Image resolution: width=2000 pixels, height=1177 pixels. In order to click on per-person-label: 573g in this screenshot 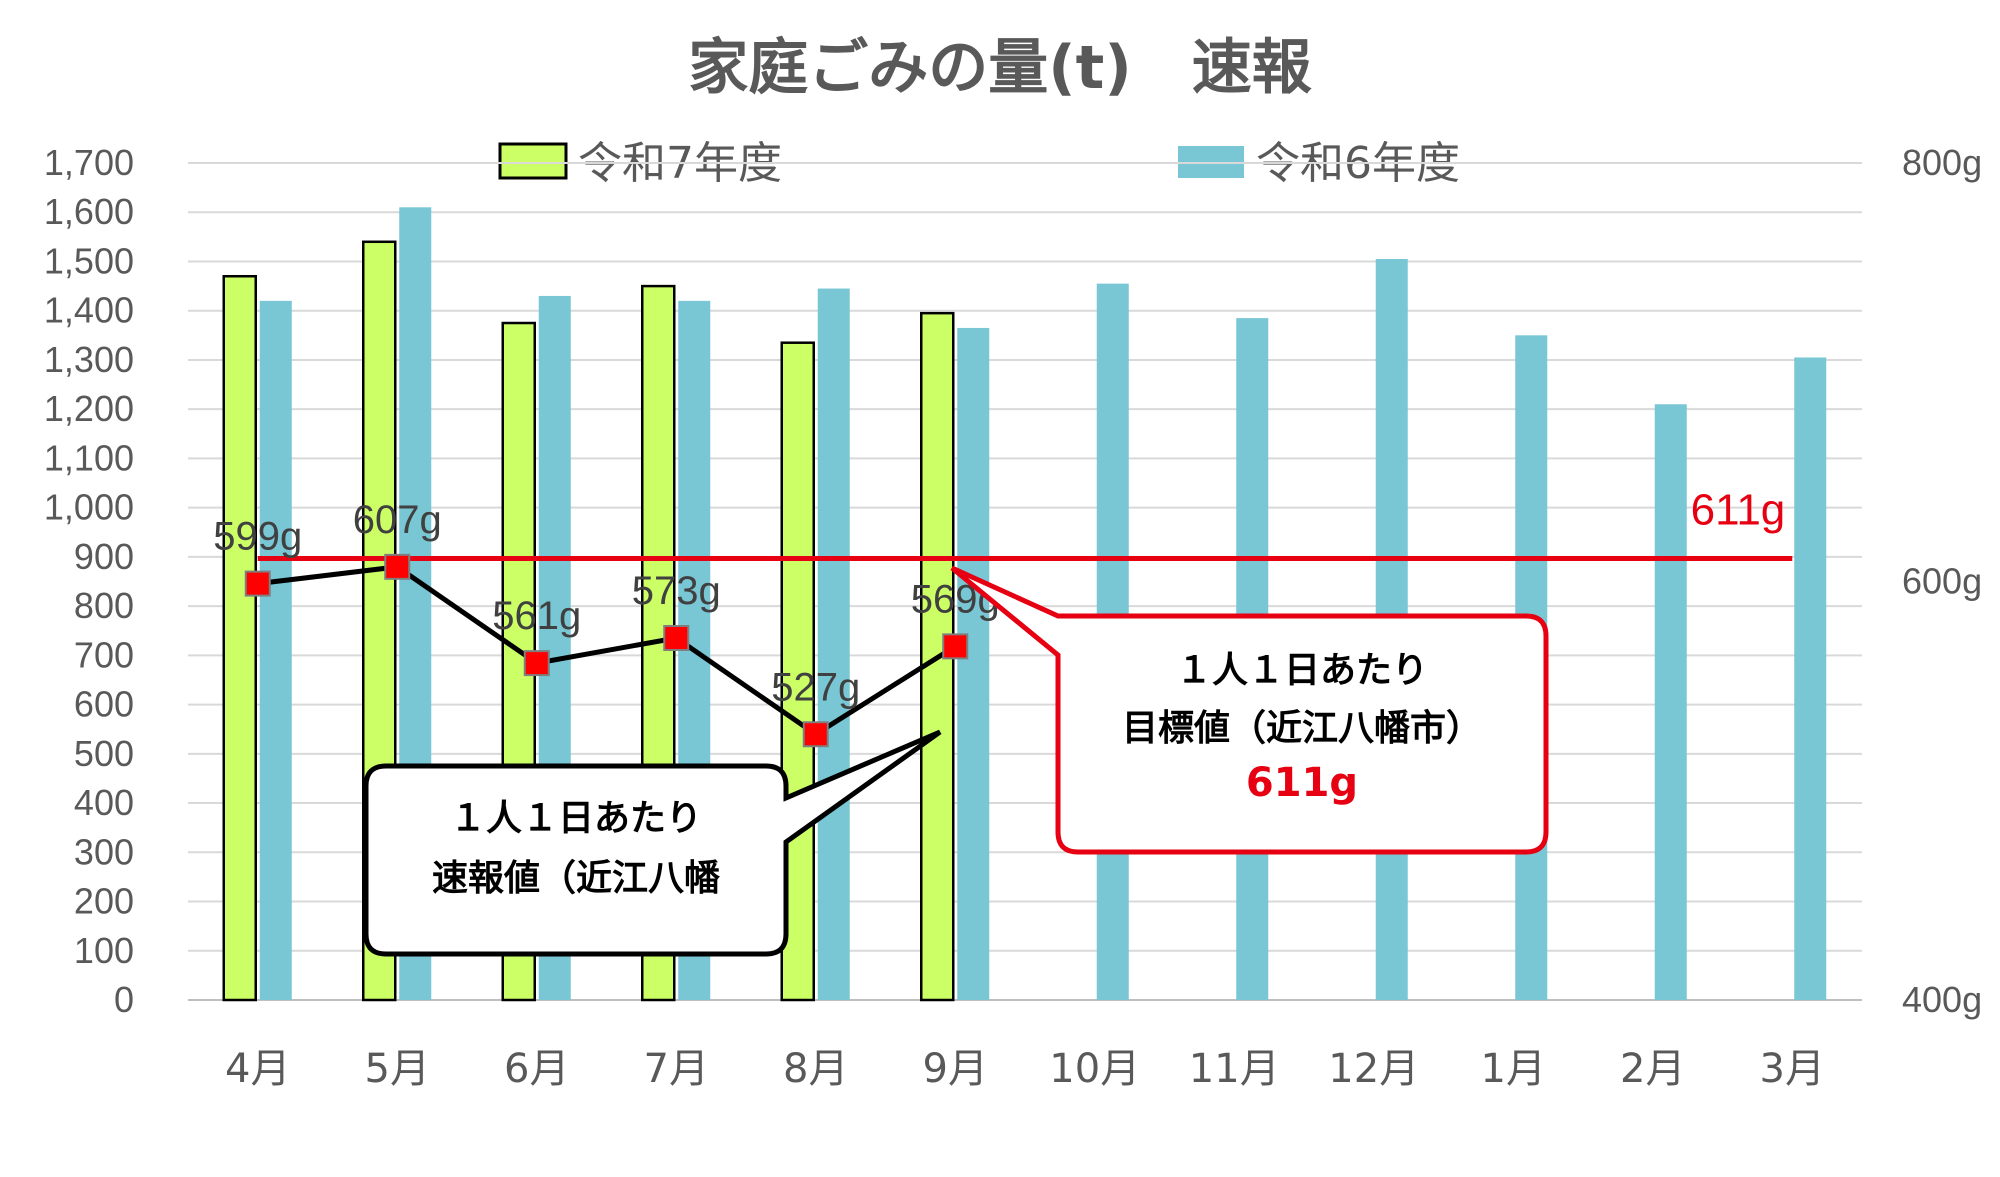, I will do `click(676, 591)`.